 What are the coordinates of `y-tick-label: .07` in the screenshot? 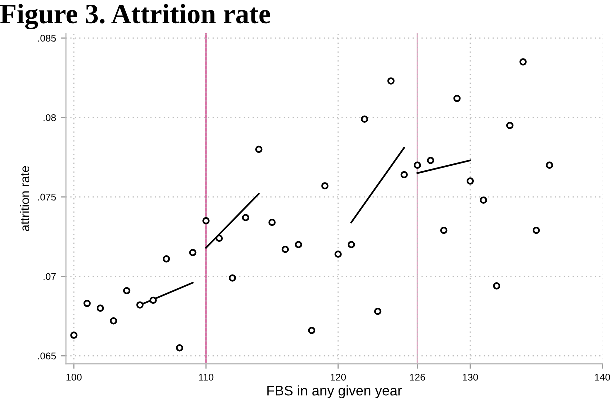 It's located at (50, 276).